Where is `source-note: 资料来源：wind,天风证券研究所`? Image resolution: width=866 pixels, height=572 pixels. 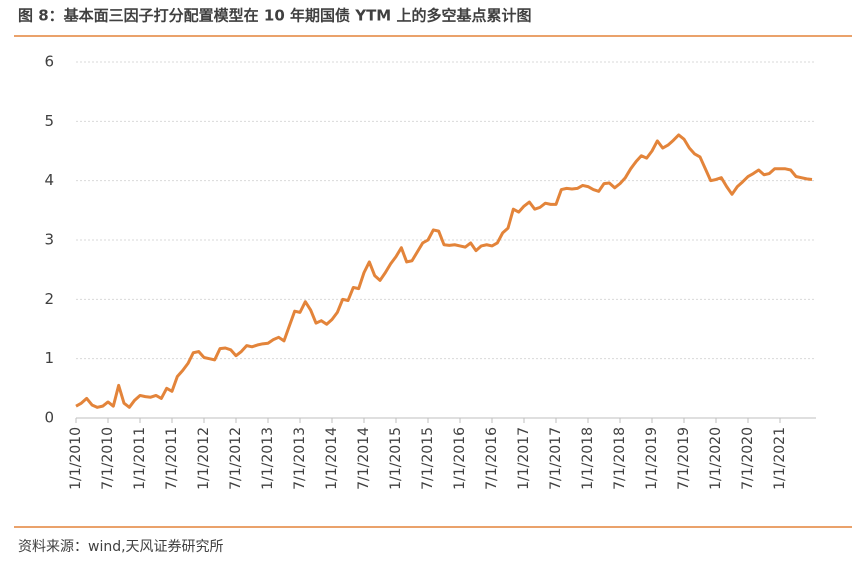
source-note: 资料来源：wind,天风证券研究所 is located at coordinates (121, 547).